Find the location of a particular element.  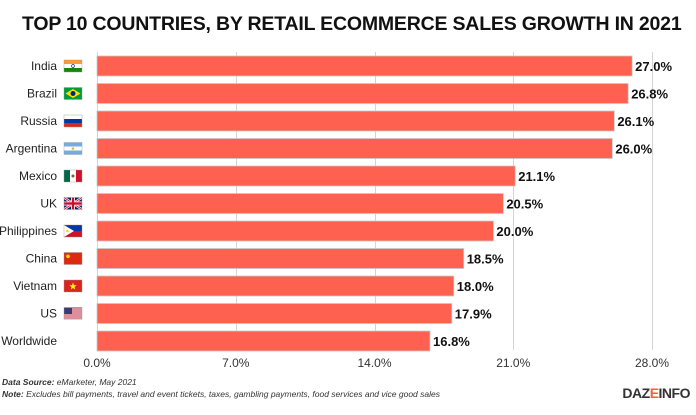

category-label: Brazil is located at coordinates (42, 94).